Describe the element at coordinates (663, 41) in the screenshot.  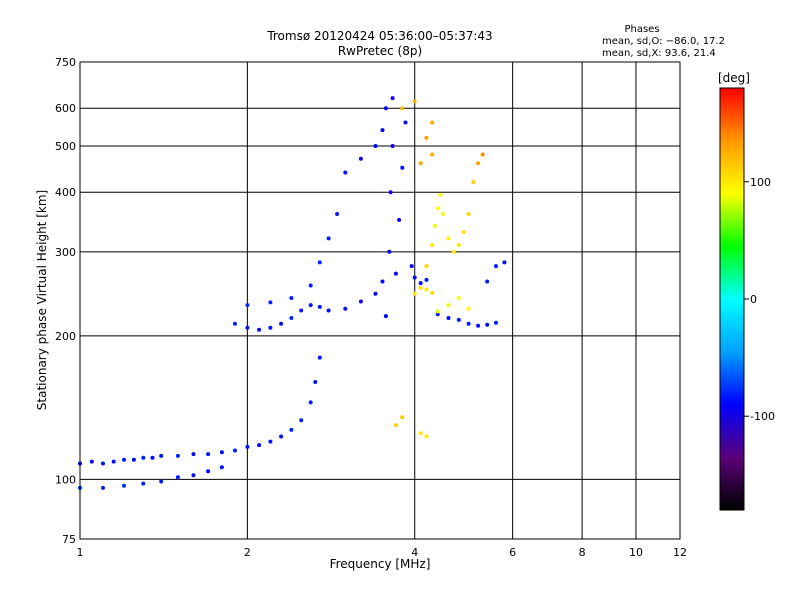
I see `stats-o-line: mean, sd,O: −86.0, 17.2` at that location.